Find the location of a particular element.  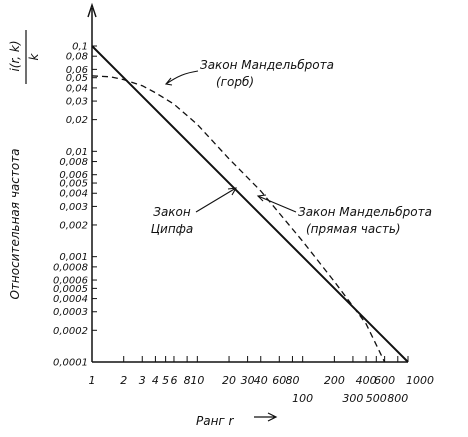

x-tick-label: 600 is located at coordinates (384, 380).